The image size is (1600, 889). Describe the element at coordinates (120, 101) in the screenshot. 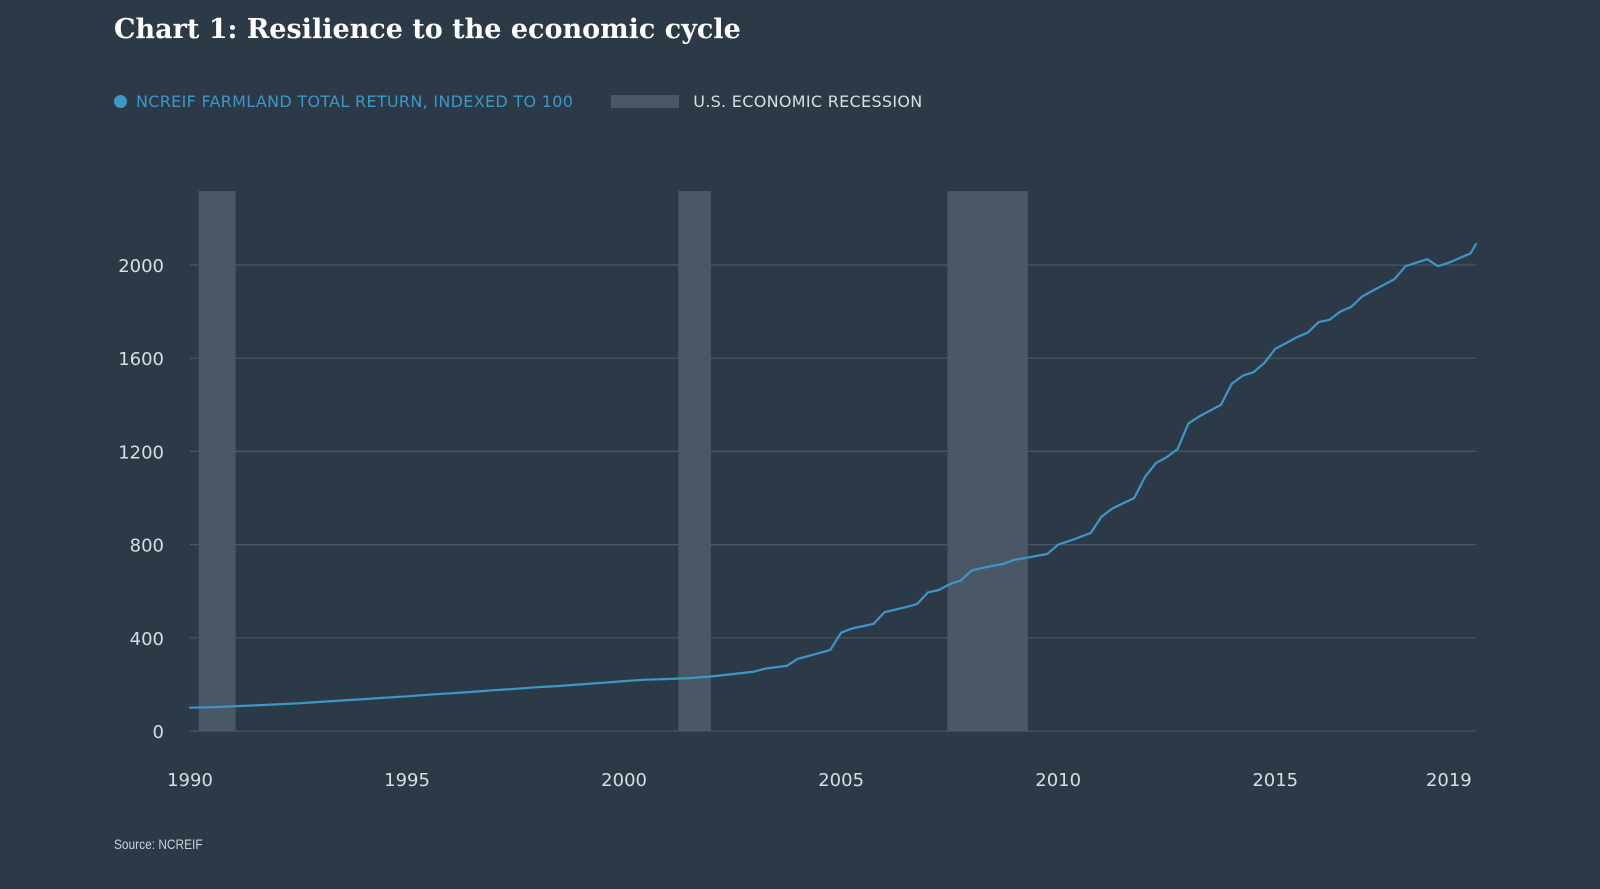

I see `series-legend-dot` at that location.